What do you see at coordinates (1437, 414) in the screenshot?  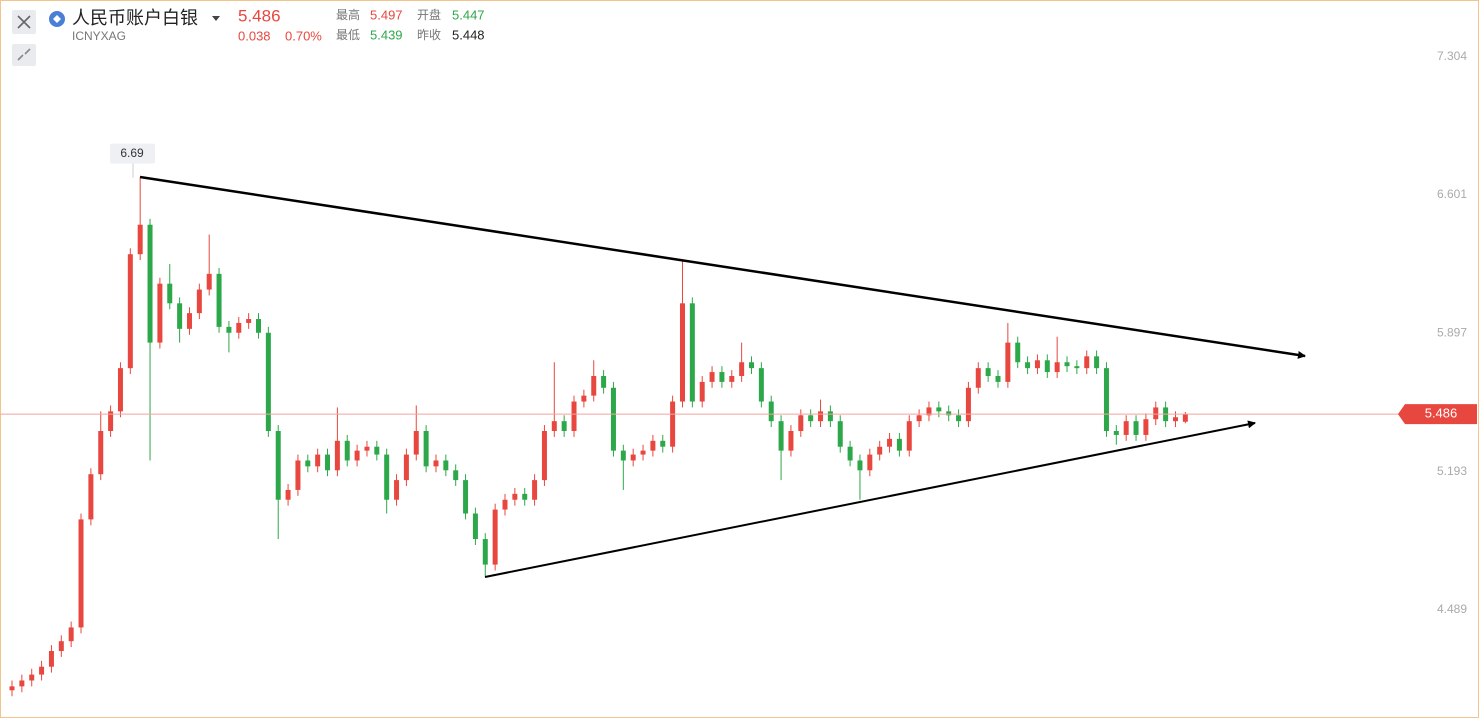 I see `last-price-tag-bg` at bounding box center [1437, 414].